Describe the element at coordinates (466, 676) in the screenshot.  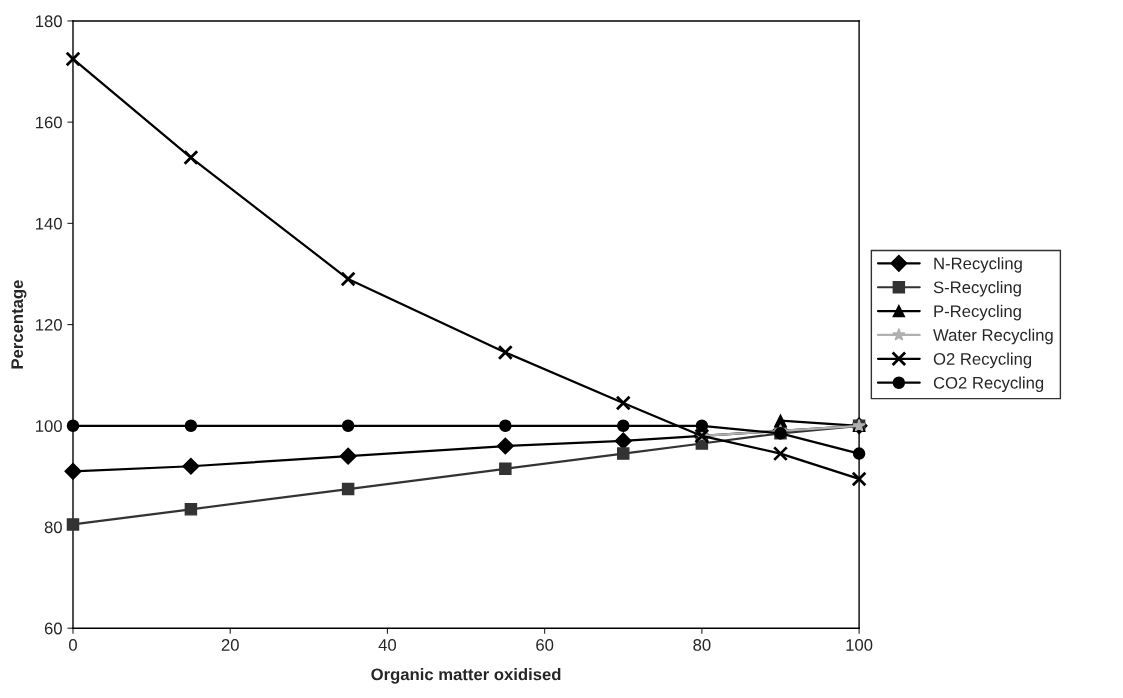
I see `x-axis-title: Organic matter oxidised` at that location.